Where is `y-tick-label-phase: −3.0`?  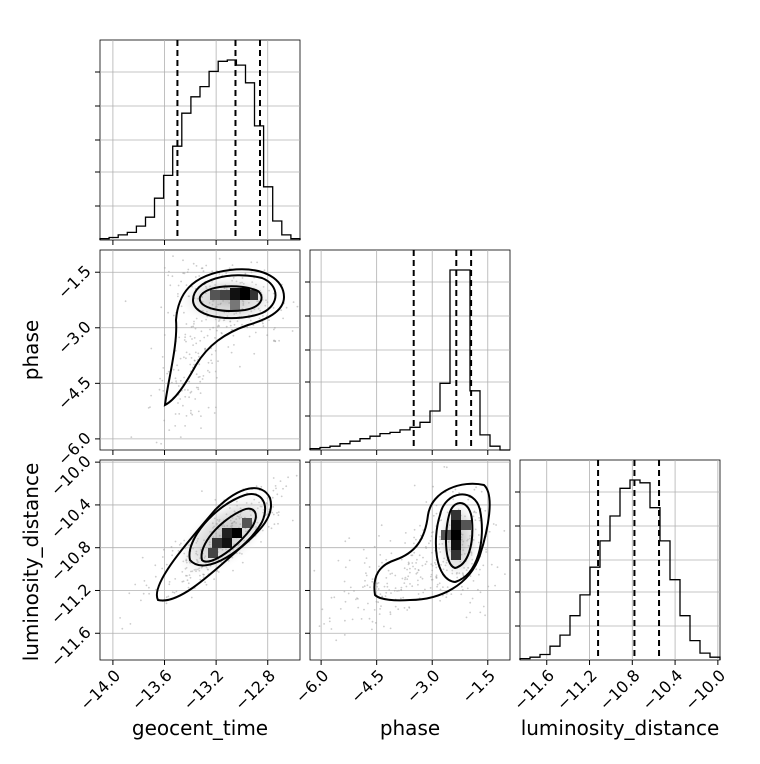
y-tick-label-phase: −3.0 is located at coordinates (74, 337).